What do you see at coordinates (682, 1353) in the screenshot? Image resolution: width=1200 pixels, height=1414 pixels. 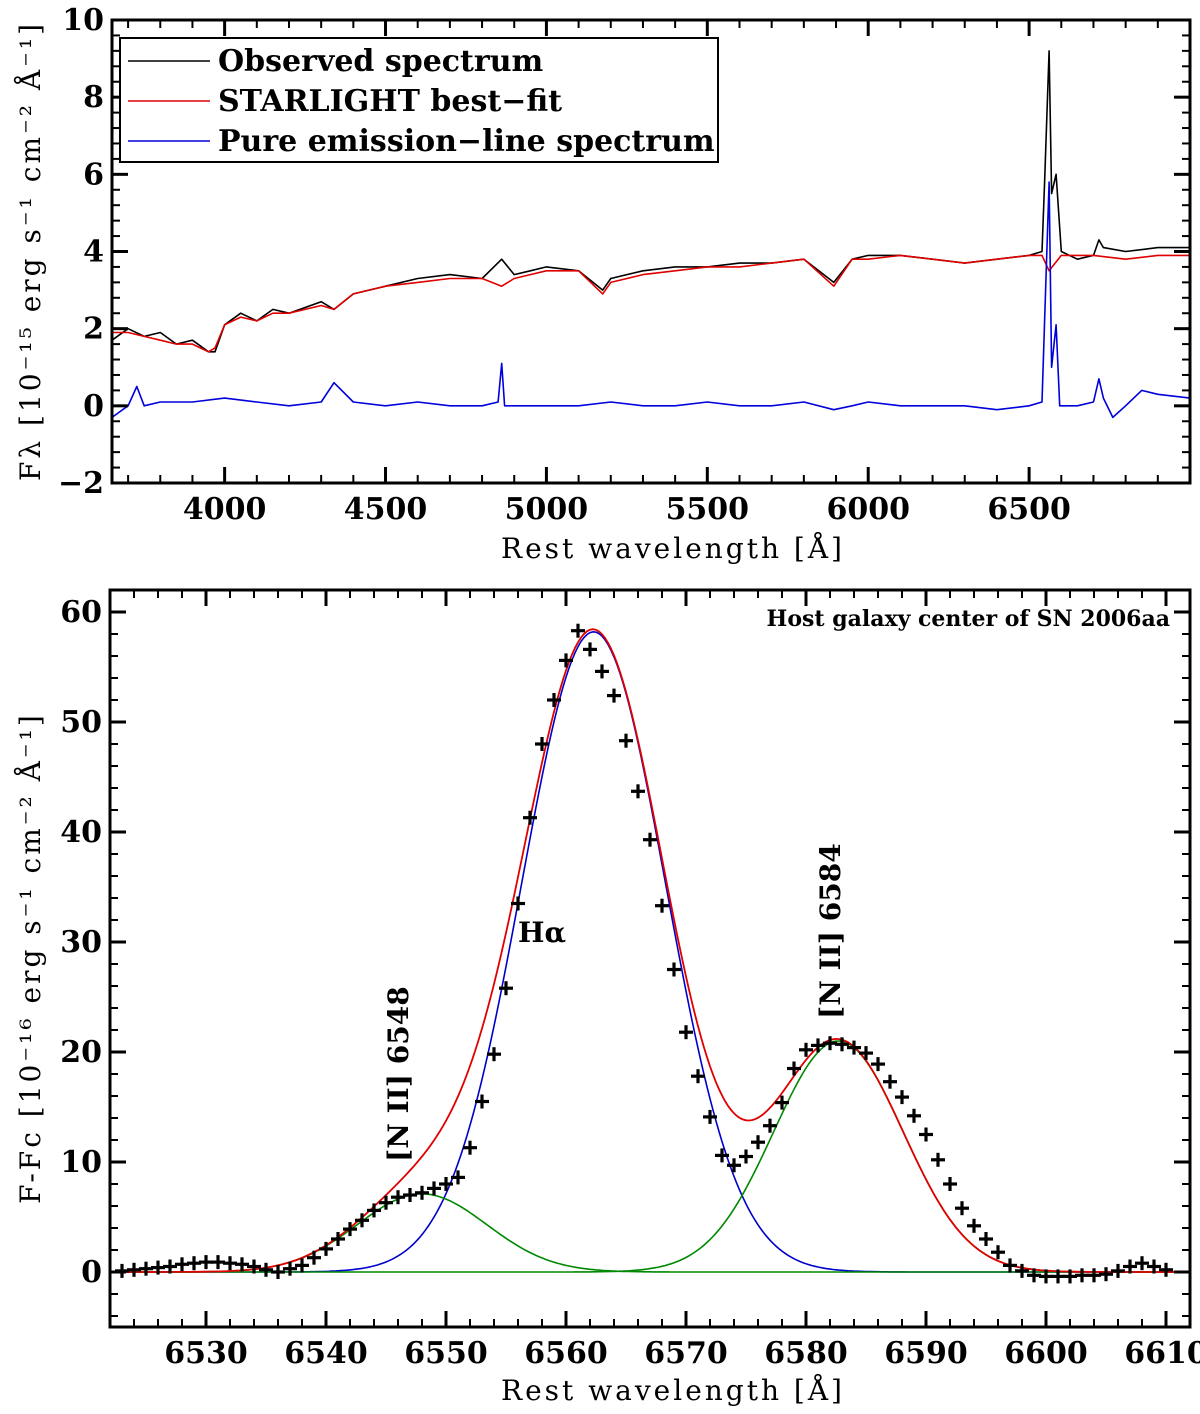 I see `bottom-x-tick-labels: 6530 6540 6550 6560 6570 6580 6590 6600 6610` at bounding box center [682, 1353].